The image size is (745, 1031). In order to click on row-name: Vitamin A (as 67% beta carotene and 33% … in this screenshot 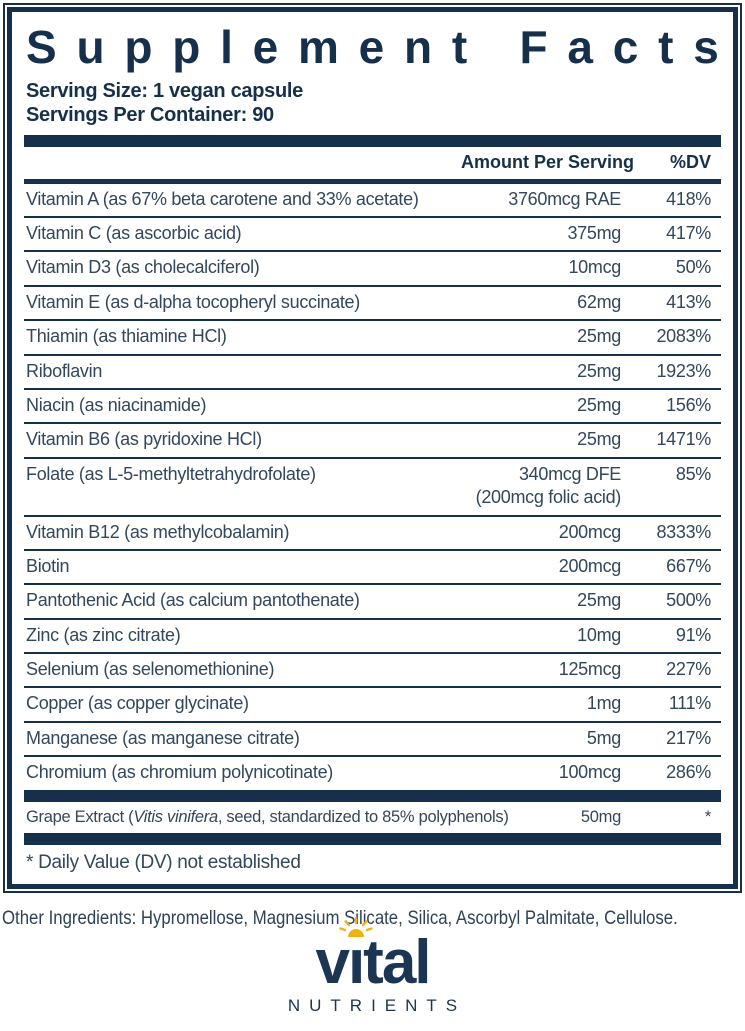, I will do `click(222, 198)`.